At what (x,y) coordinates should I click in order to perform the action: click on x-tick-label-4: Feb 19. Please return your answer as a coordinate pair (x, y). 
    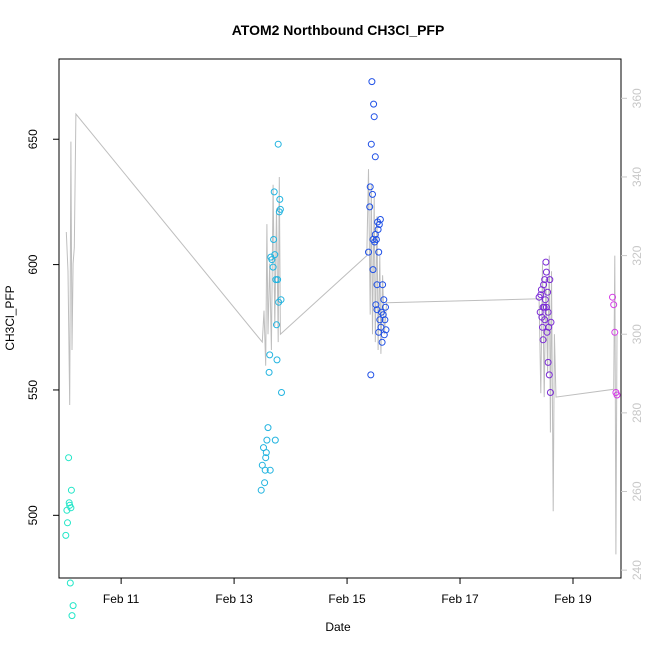
    Looking at the image, I should click on (573, 599).